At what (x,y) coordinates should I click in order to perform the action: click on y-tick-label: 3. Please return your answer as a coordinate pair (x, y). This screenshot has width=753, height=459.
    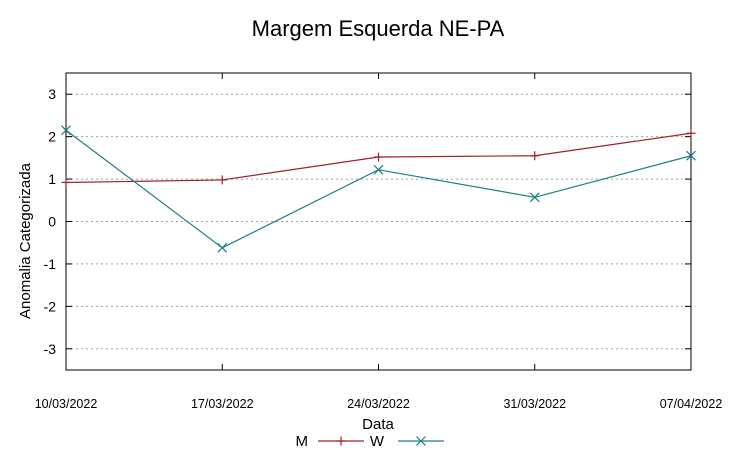
    Looking at the image, I should click on (52, 94).